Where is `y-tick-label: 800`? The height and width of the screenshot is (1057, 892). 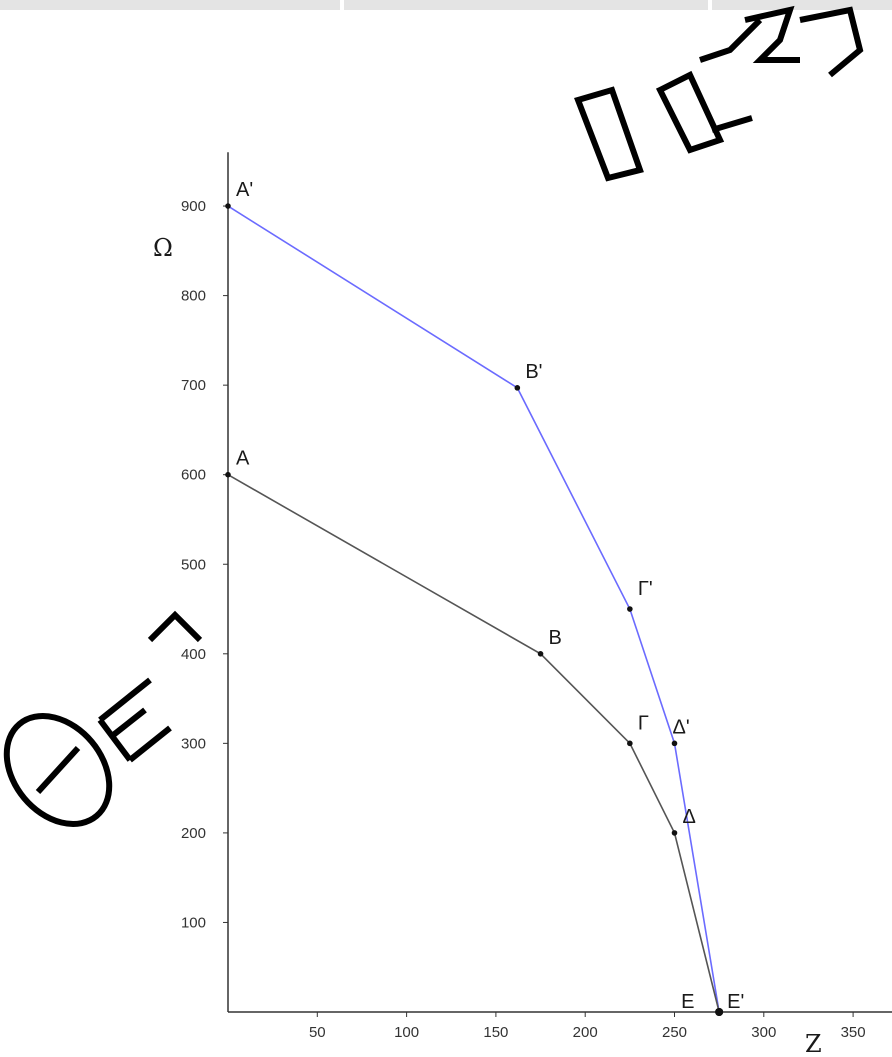 y-tick-label: 800 is located at coordinates (193, 296).